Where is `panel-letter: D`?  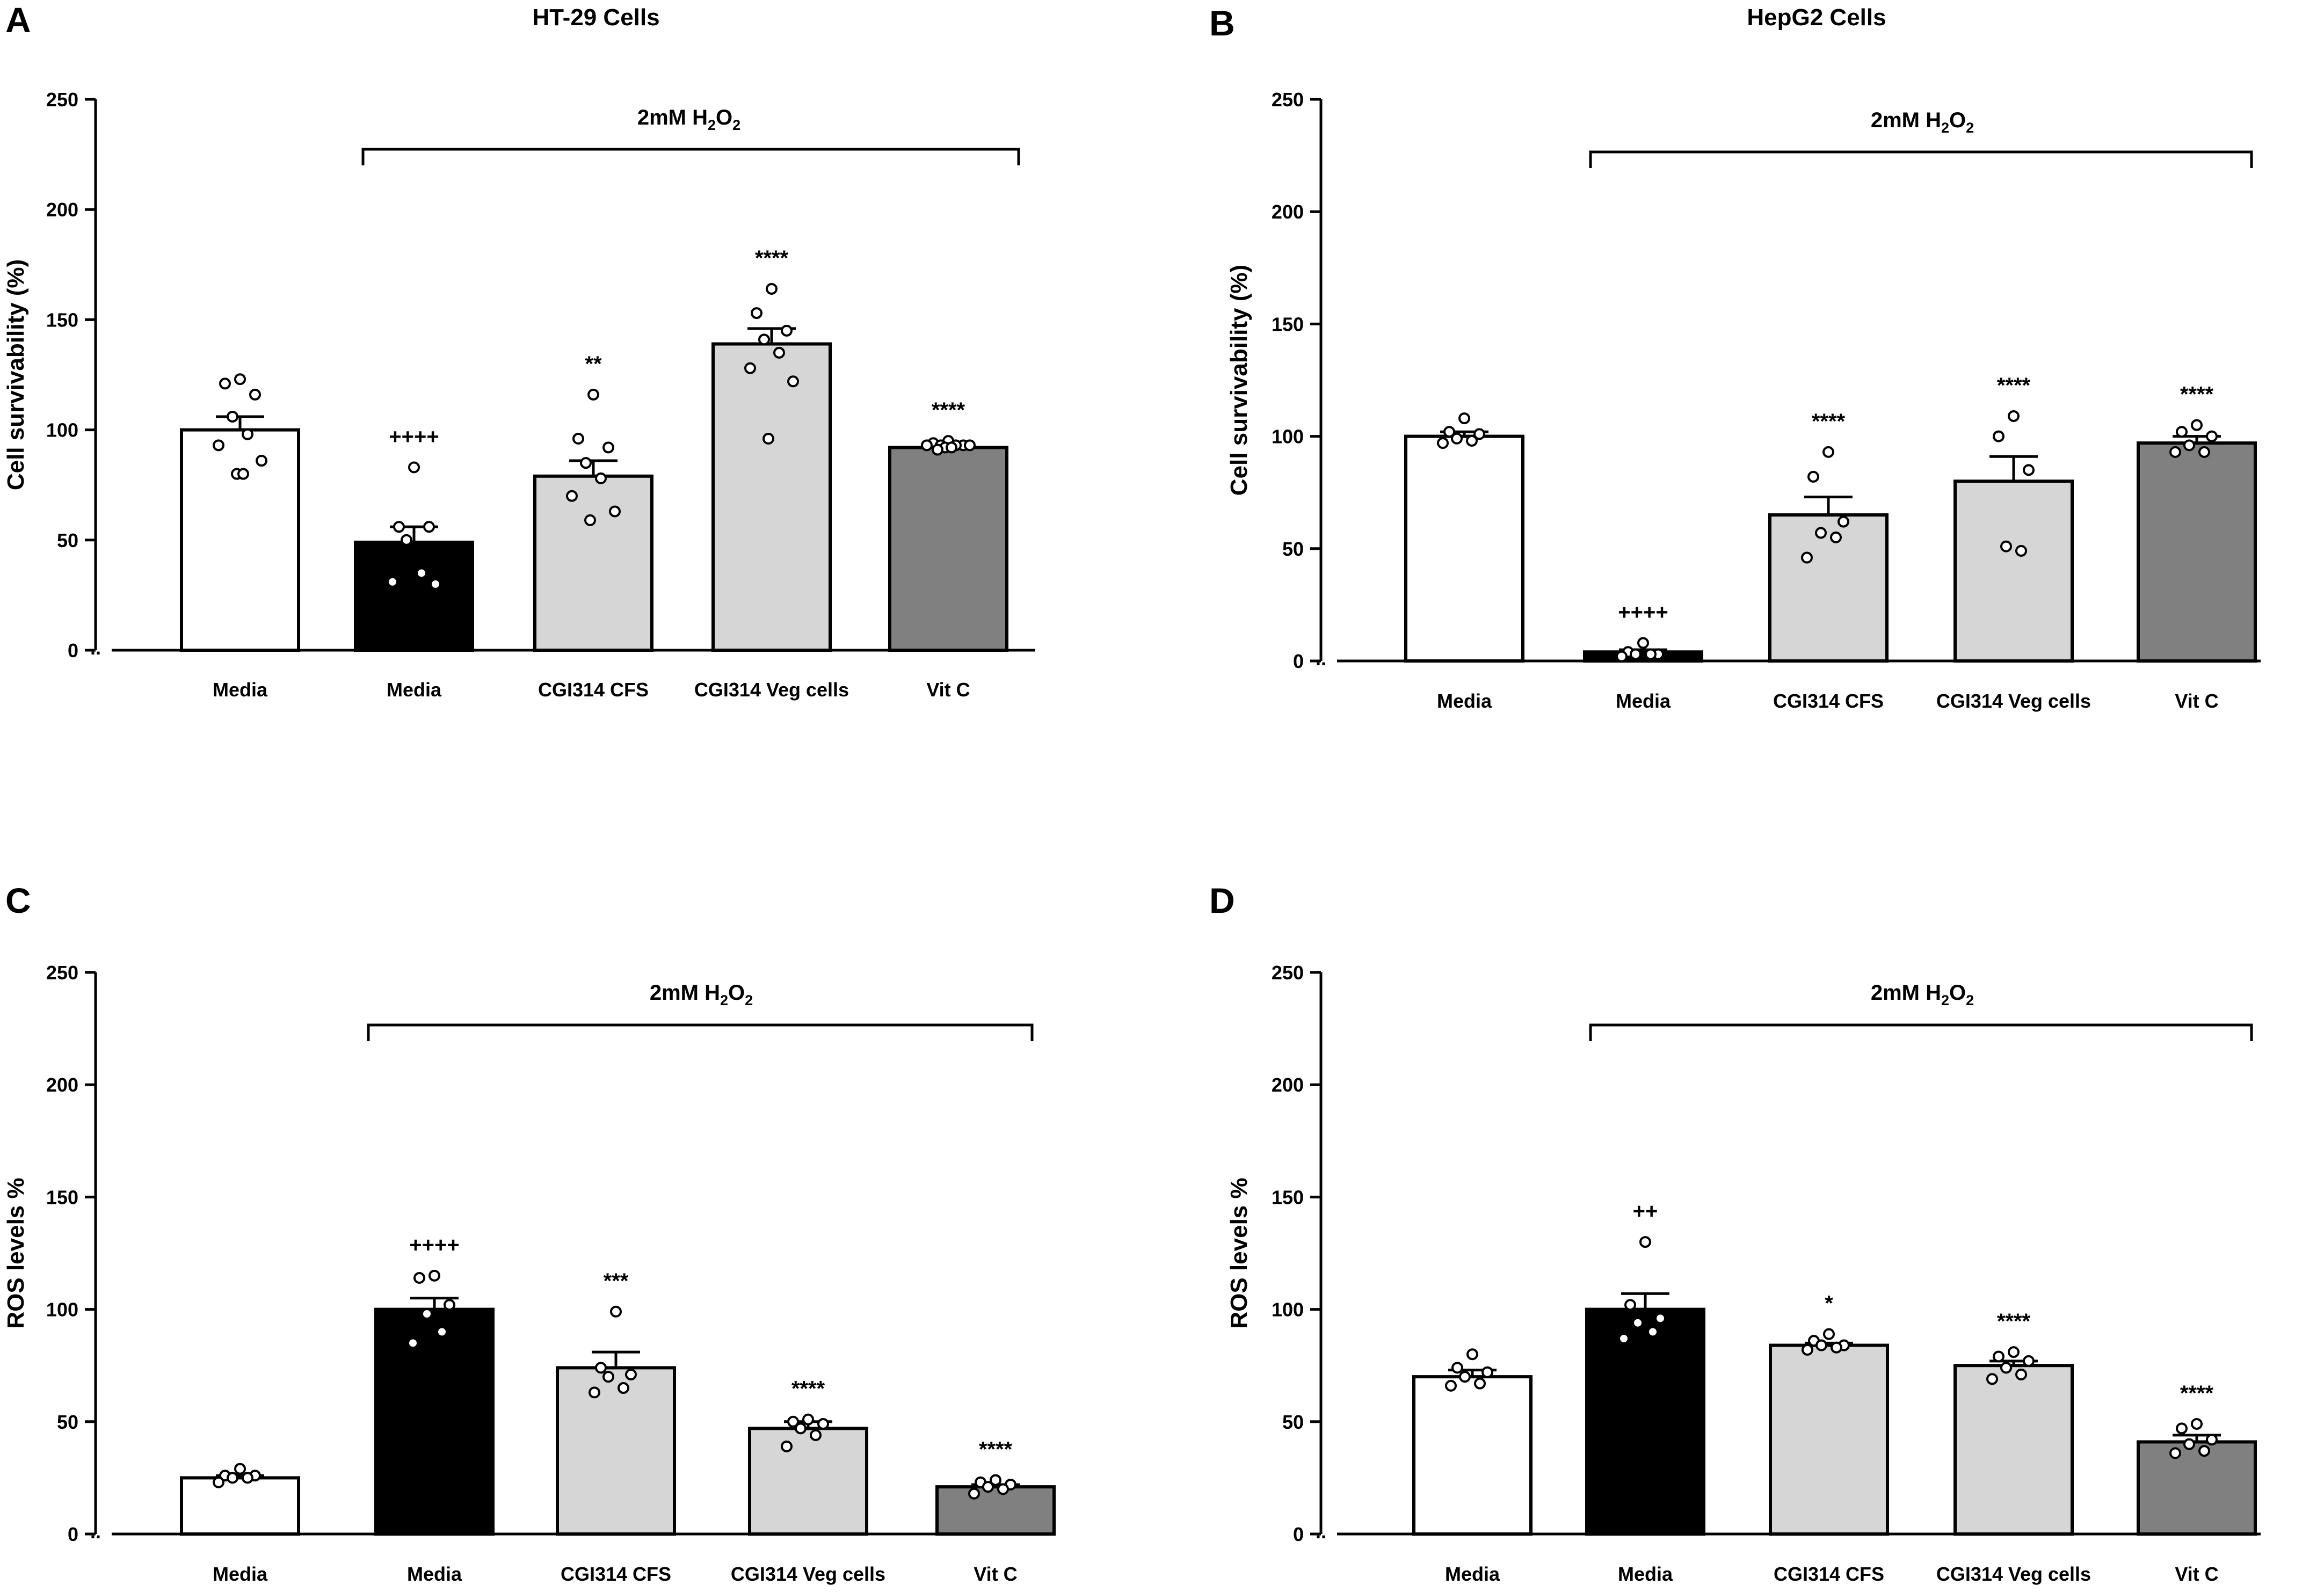
panel-letter: D is located at coordinates (1222, 900).